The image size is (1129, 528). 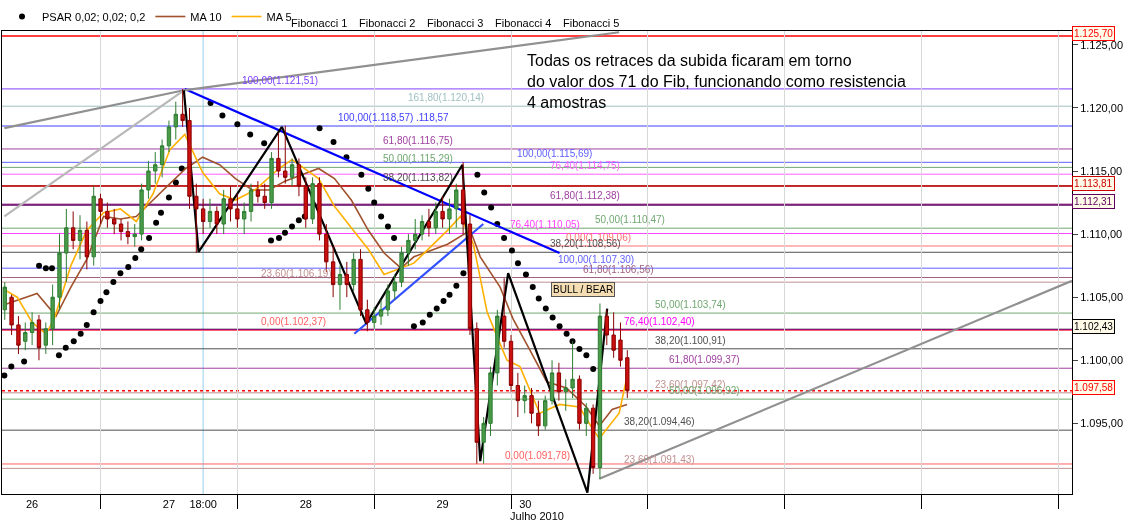 I want to click on annotation: 76,40(1.102,40), so click(x=659, y=321).